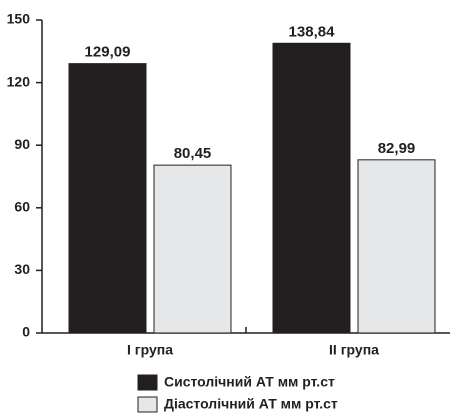 This screenshot has width=460, height=414. Describe the element at coordinates (249, 382) in the screenshot. I see `legend-label: Систолічний АТ мм рт.ст` at that location.